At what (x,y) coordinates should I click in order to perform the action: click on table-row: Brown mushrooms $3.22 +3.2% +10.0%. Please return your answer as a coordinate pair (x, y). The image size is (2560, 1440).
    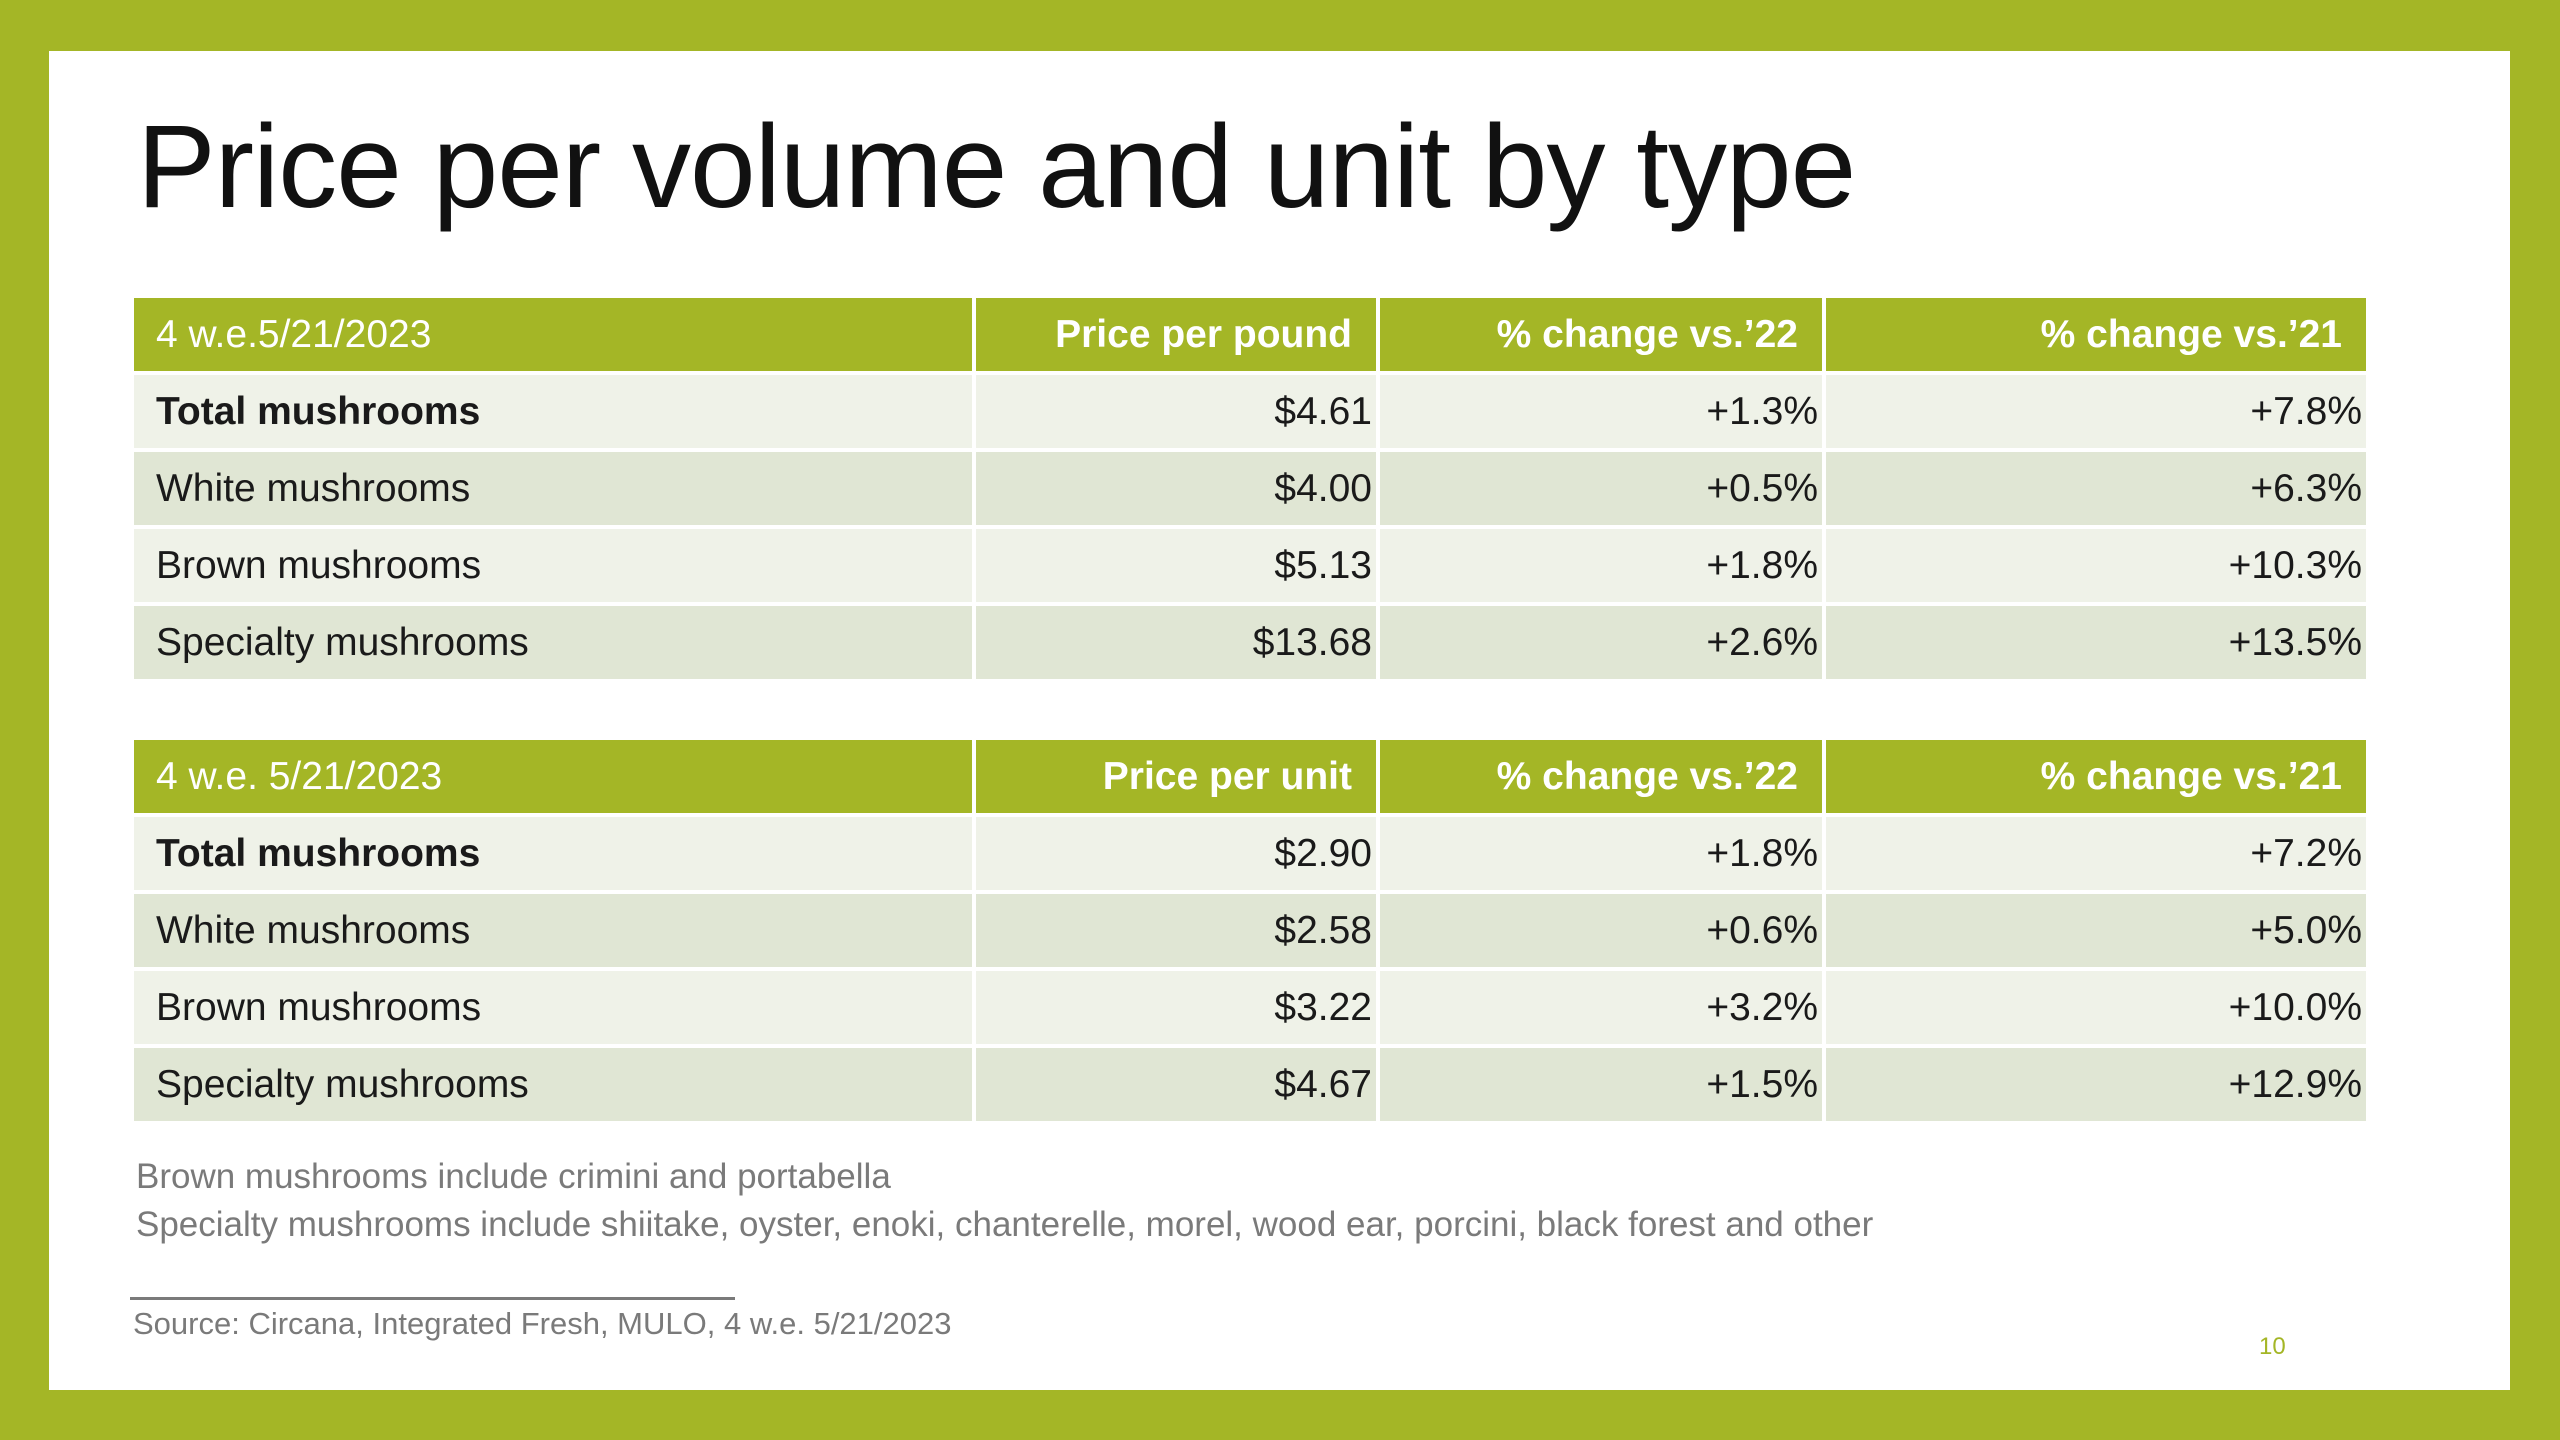
    Looking at the image, I should click on (1250, 1007).